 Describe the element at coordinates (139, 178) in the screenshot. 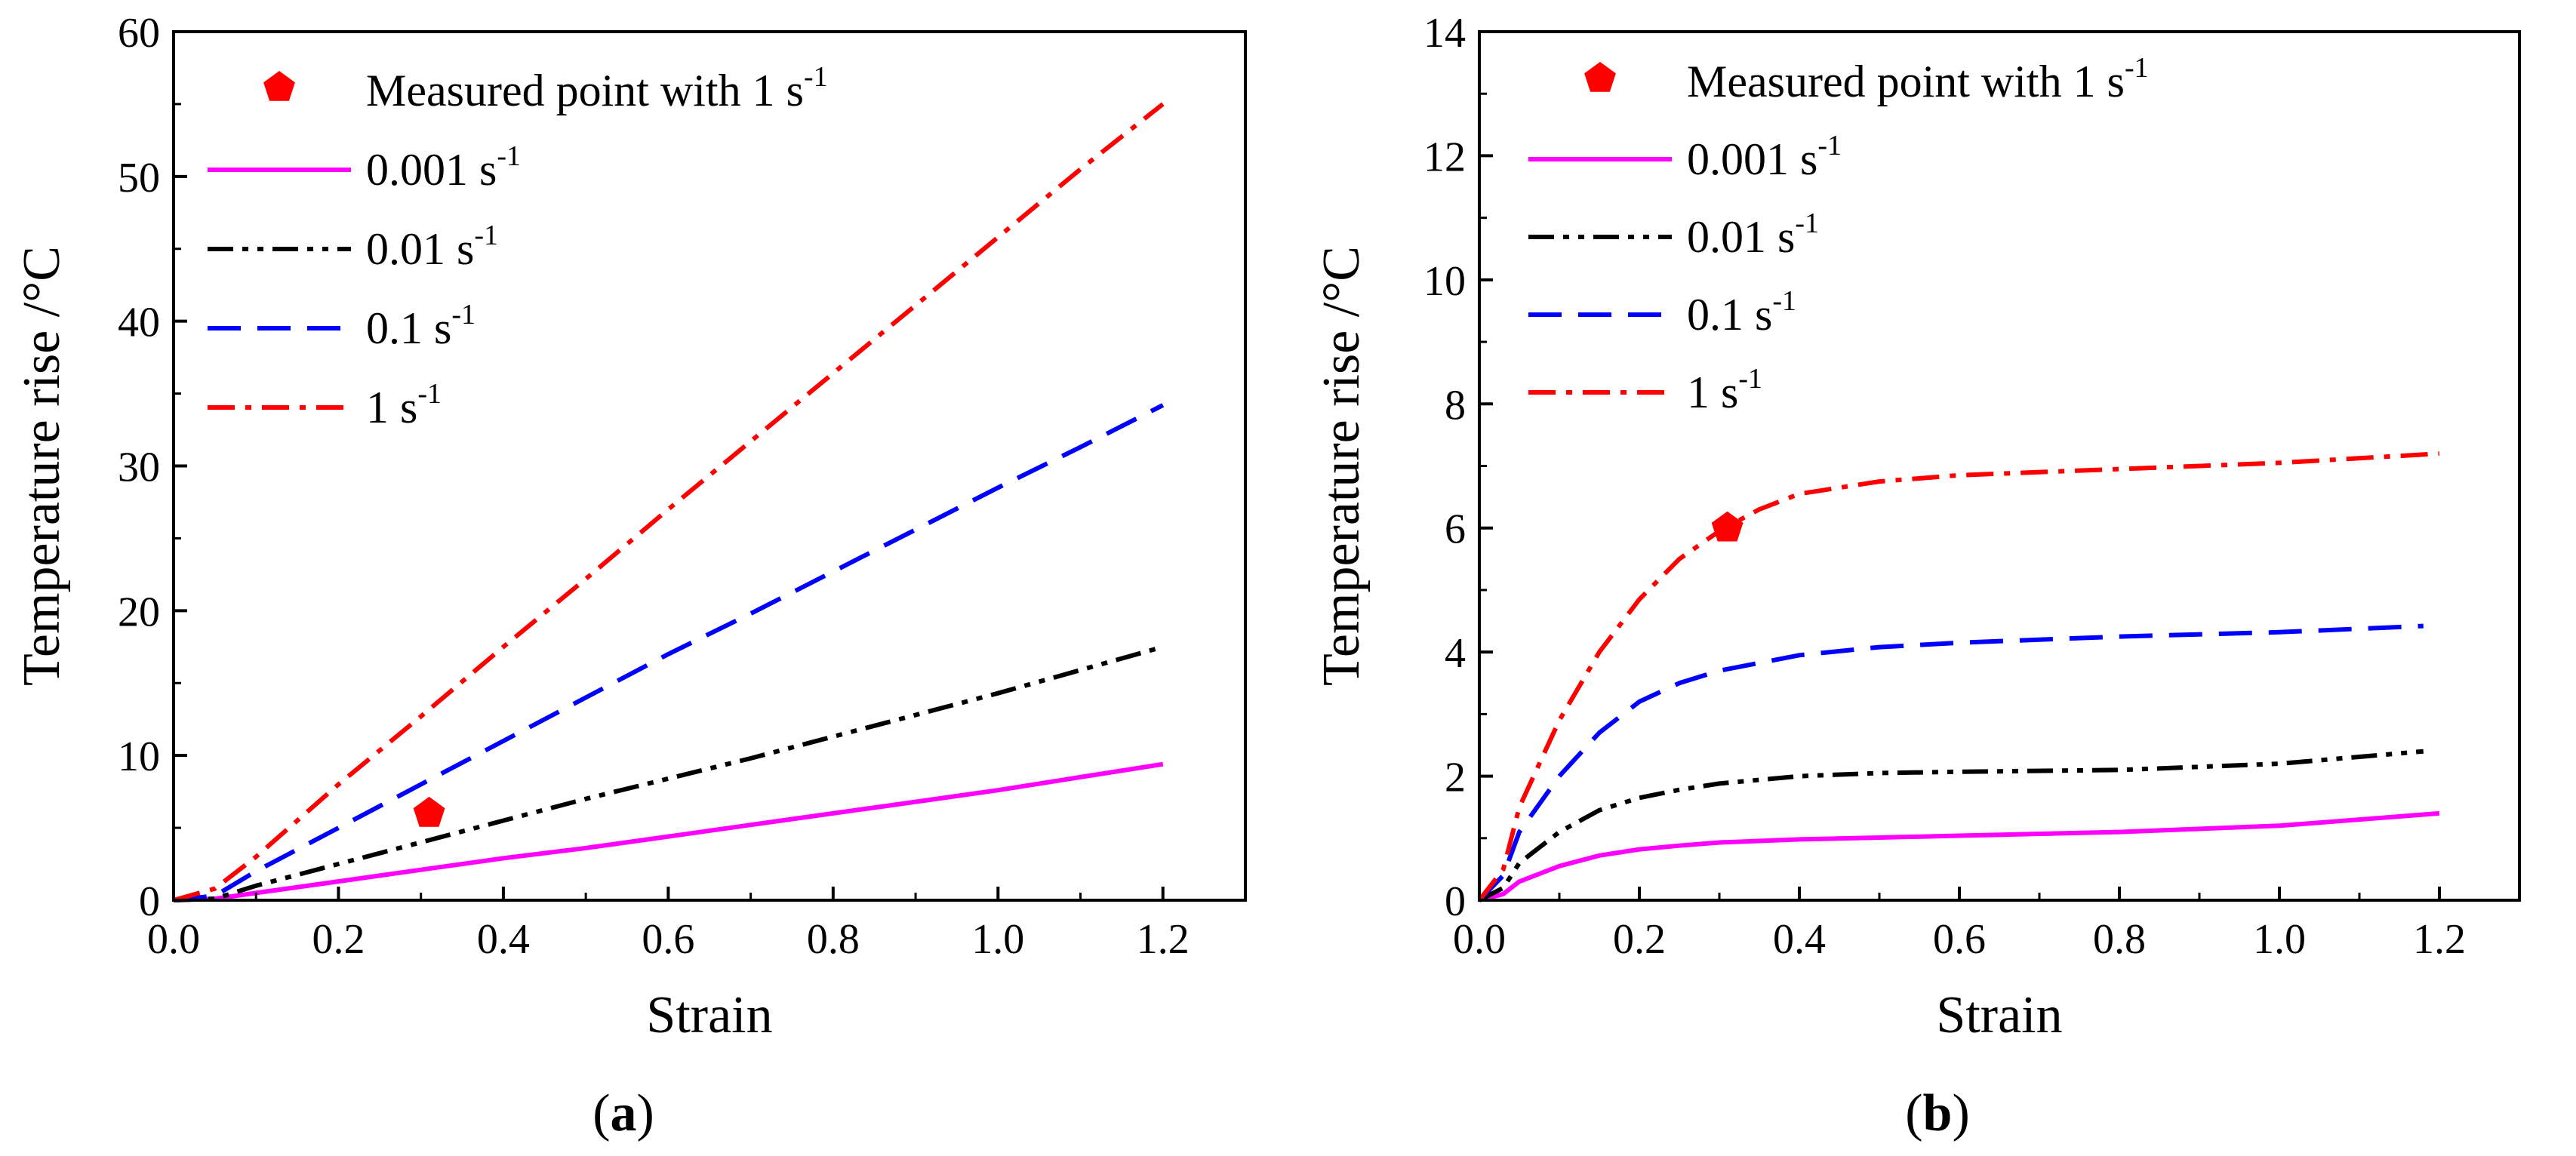

I see `y-tick-label: 50` at that location.